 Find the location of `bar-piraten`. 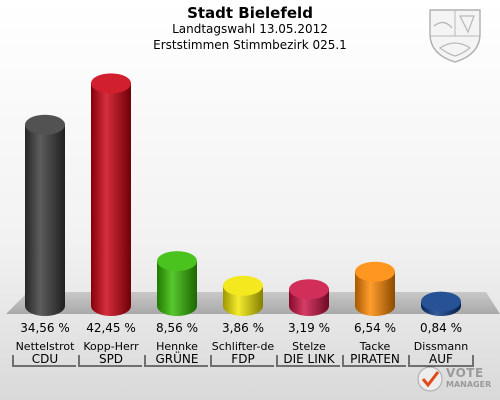

bar-piraten is located at coordinates (375, 288).